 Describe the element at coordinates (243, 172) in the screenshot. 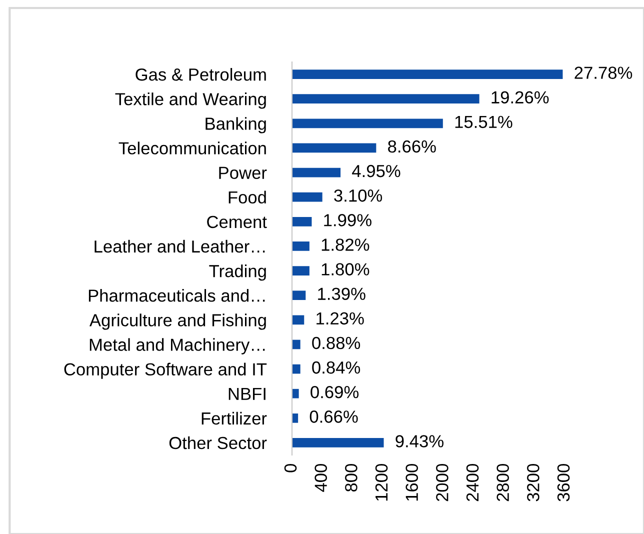

I see `y-tick-label: Power` at that location.